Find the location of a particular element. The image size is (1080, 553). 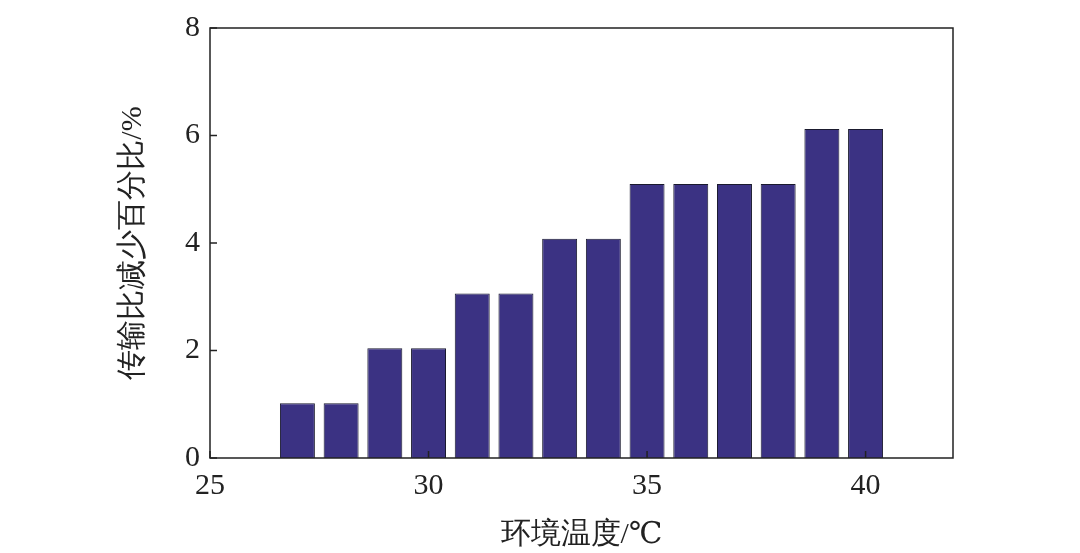

y-tick-label: 4 is located at coordinates (192, 240).